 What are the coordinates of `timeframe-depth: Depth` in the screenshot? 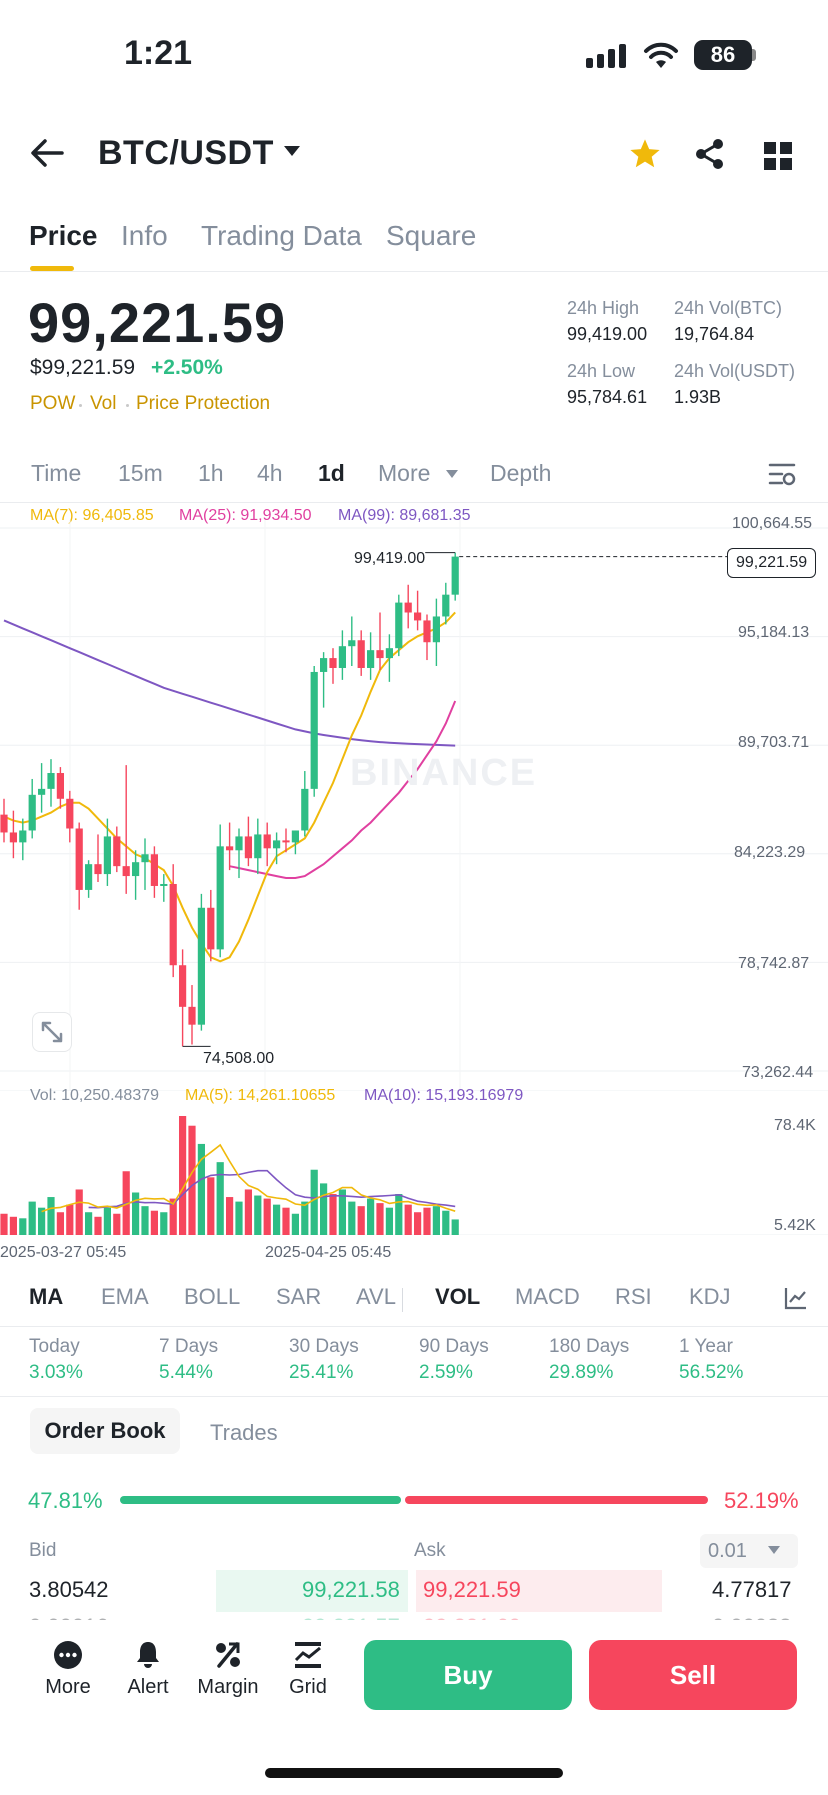 It's located at (521, 473).